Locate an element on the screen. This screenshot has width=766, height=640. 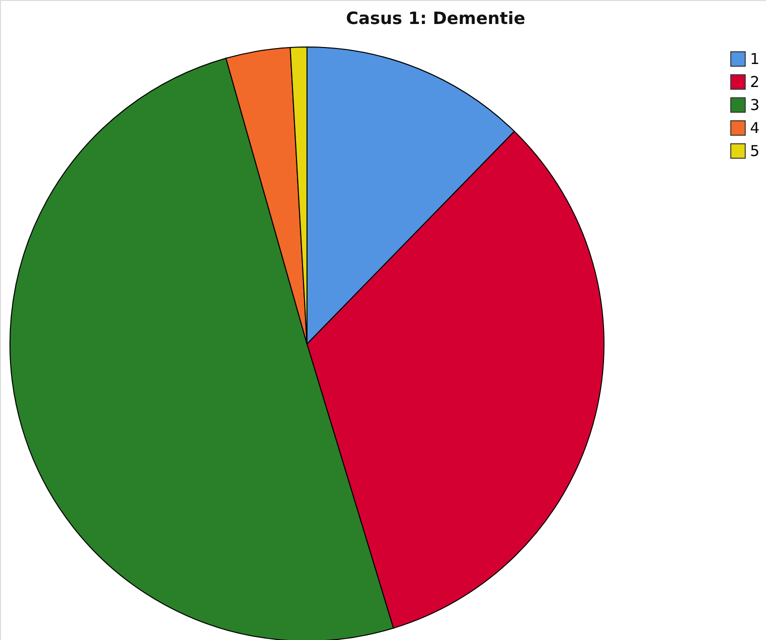
chart-title: Casus 1: Dementie is located at coordinates (436, 19).